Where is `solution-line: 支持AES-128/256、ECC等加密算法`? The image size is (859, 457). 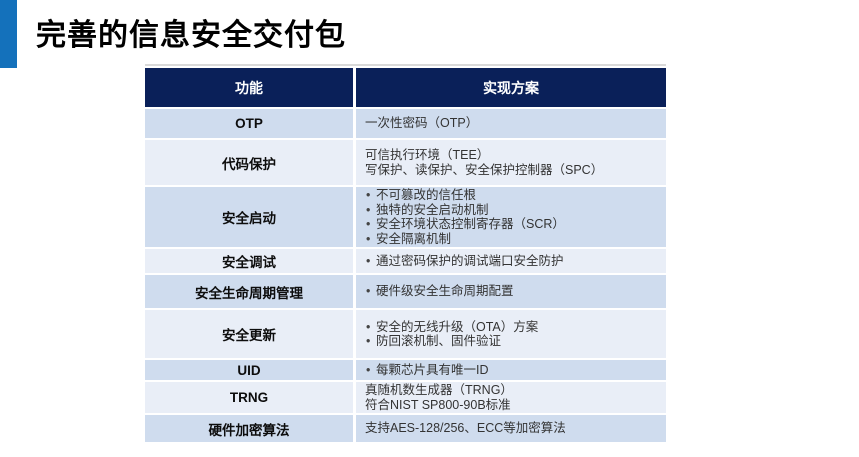
solution-line: 支持AES-128/256、ECC等加密算法 is located at coordinates (465, 428).